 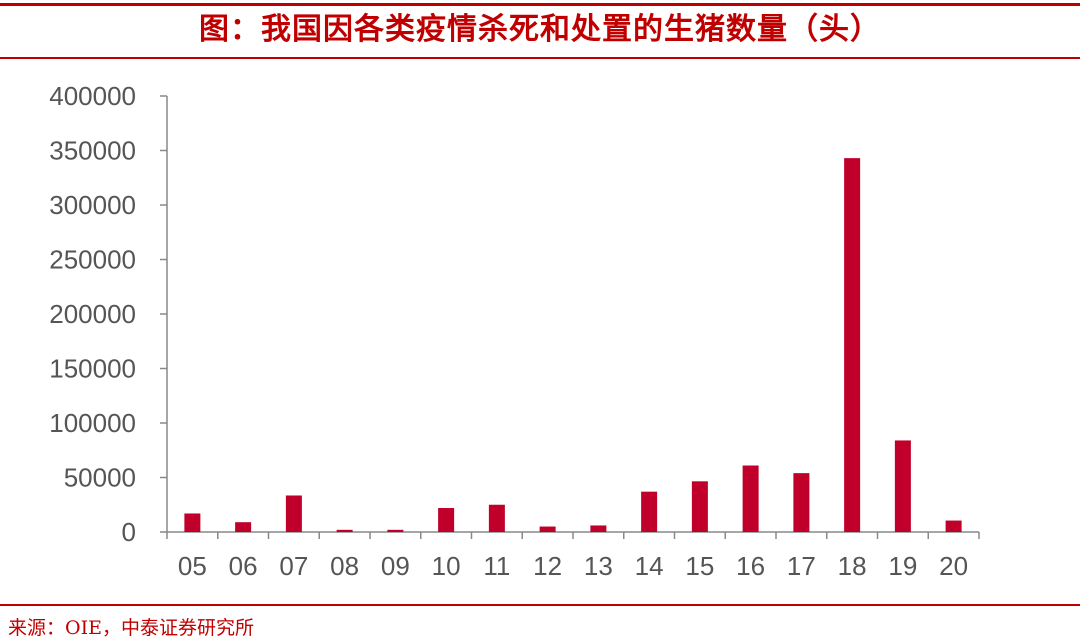 What do you see at coordinates (92, 205) in the screenshot?
I see `y-tick-label: 300000` at bounding box center [92, 205].